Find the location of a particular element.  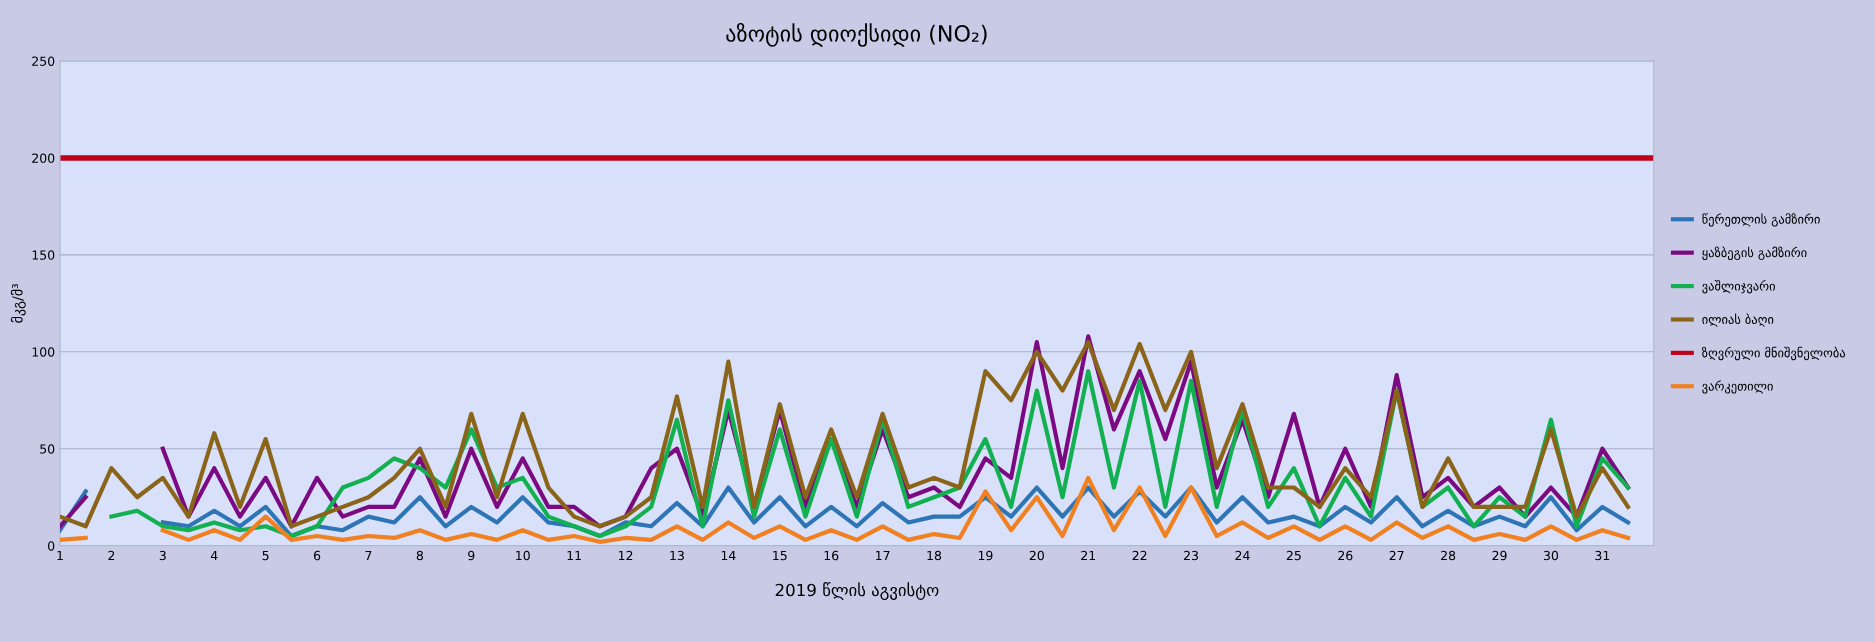

x-tick-label: 20 is located at coordinates (1036, 555).